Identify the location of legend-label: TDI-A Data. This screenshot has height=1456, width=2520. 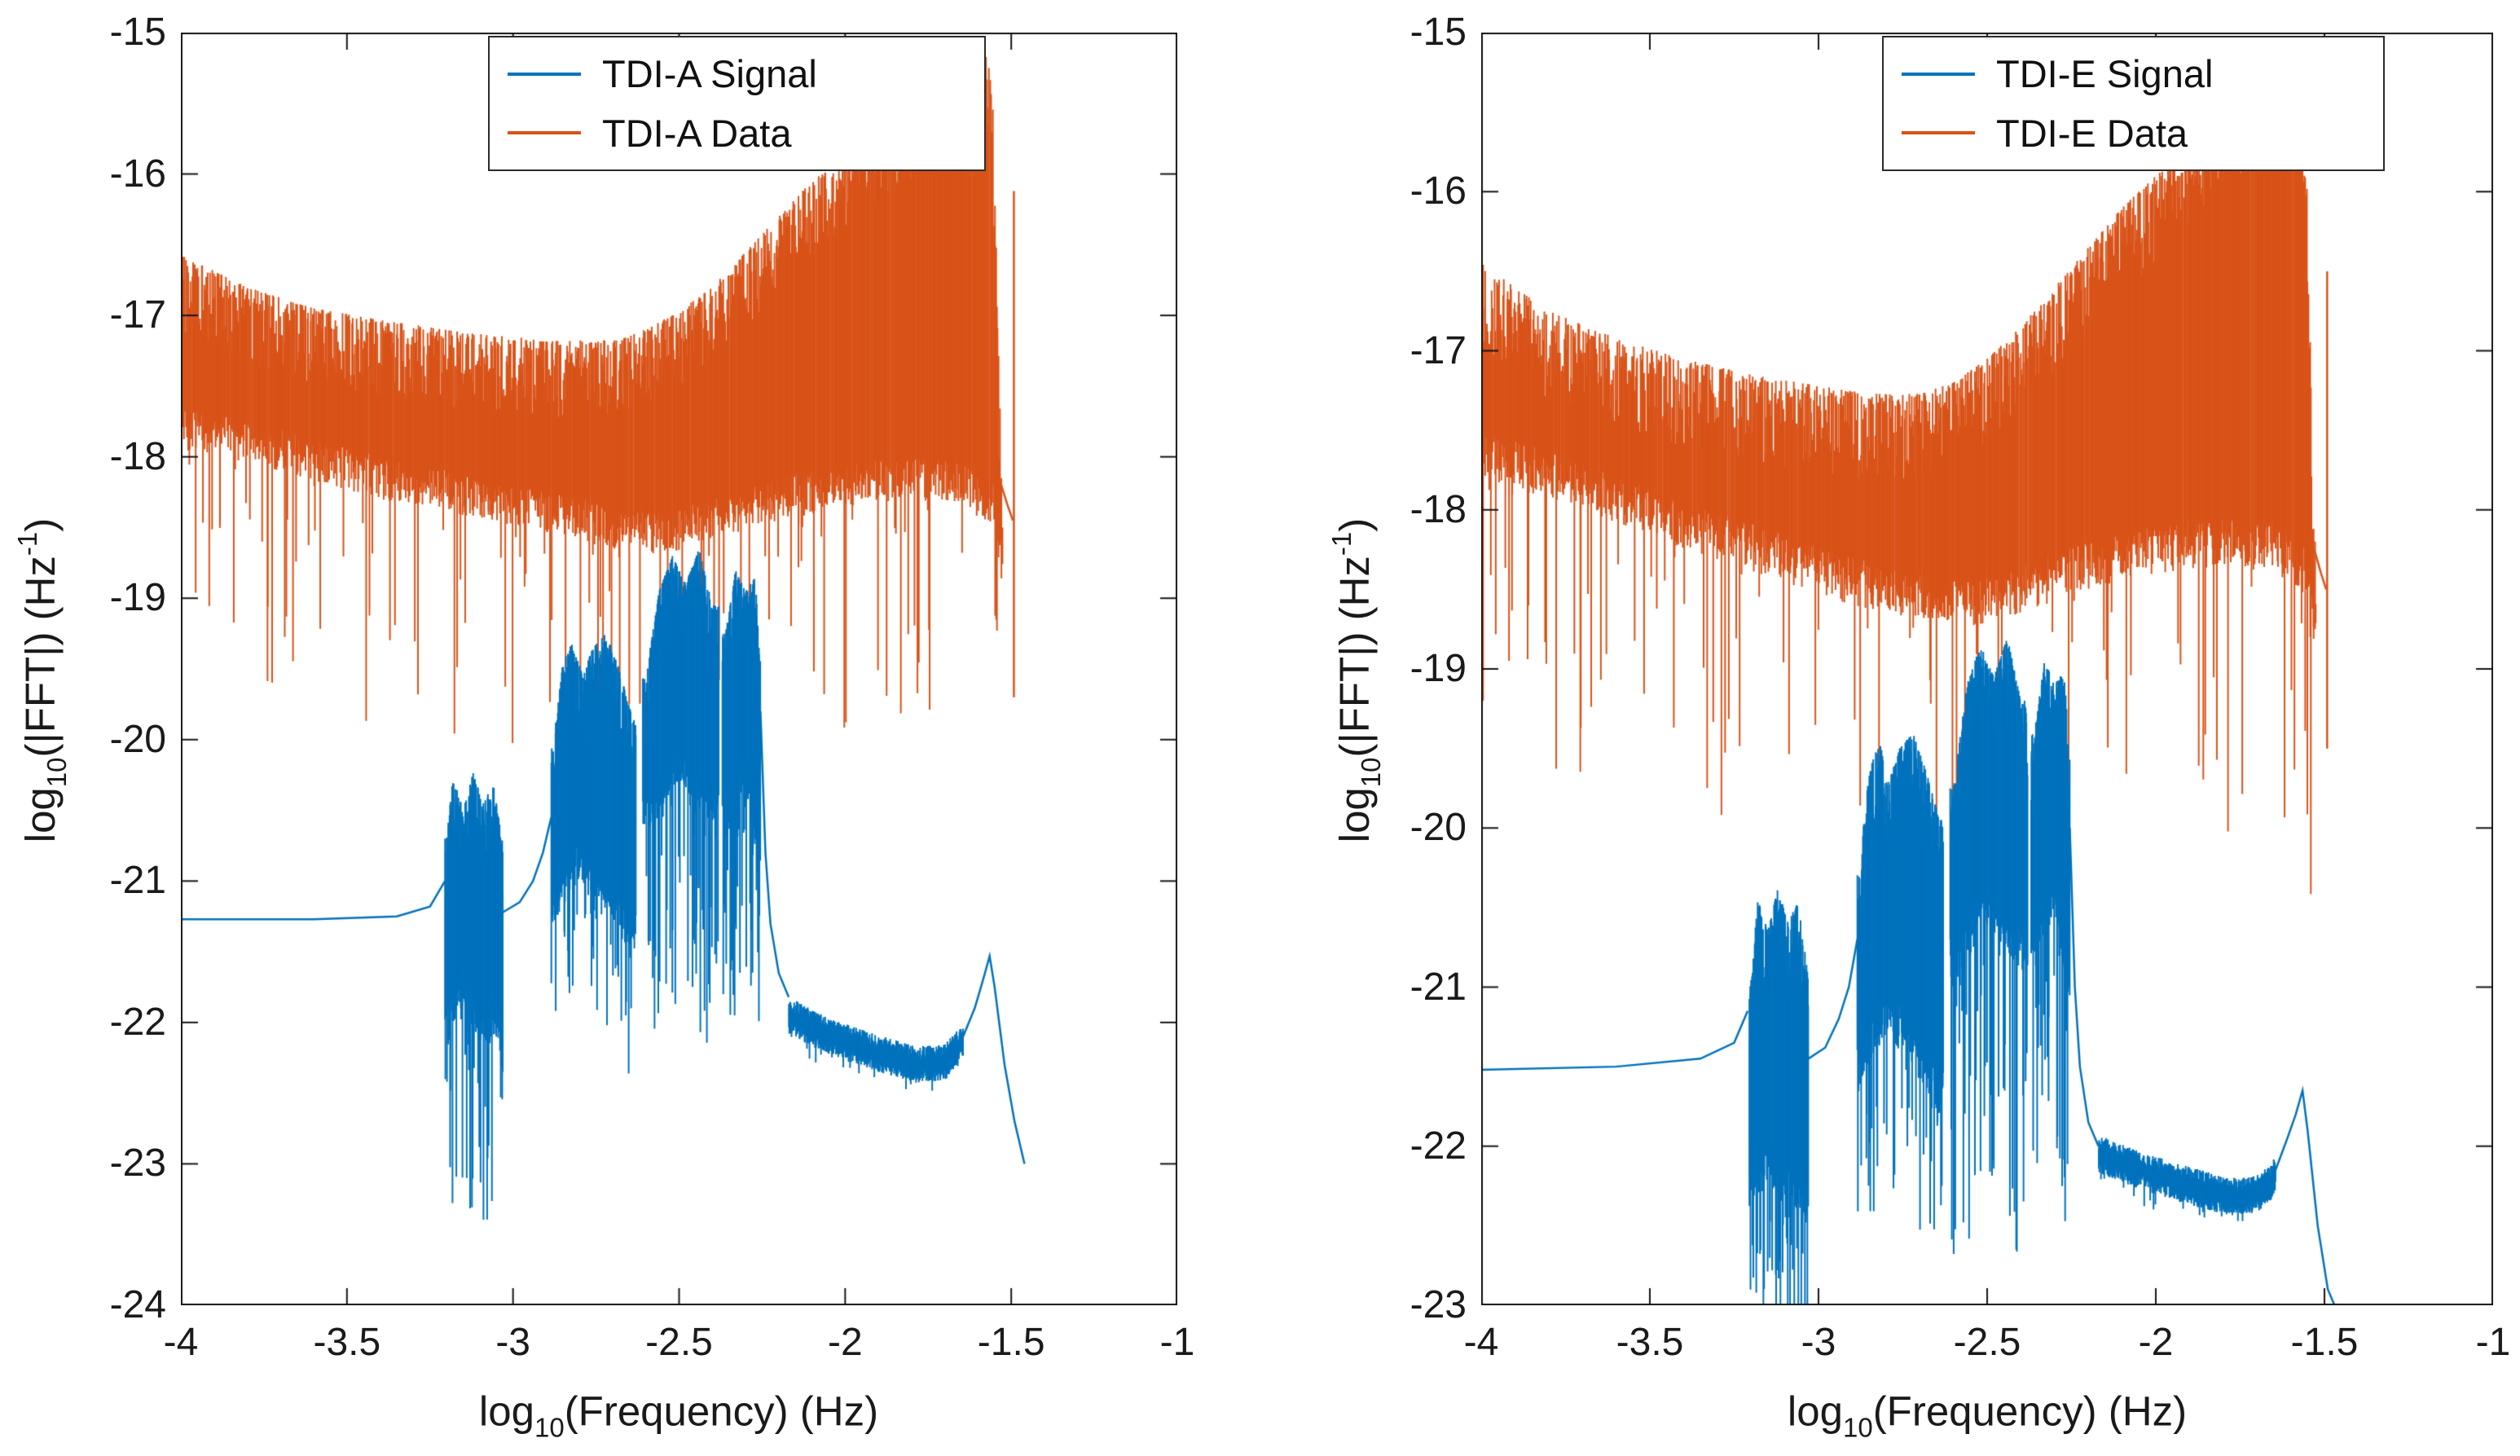
(697, 133).